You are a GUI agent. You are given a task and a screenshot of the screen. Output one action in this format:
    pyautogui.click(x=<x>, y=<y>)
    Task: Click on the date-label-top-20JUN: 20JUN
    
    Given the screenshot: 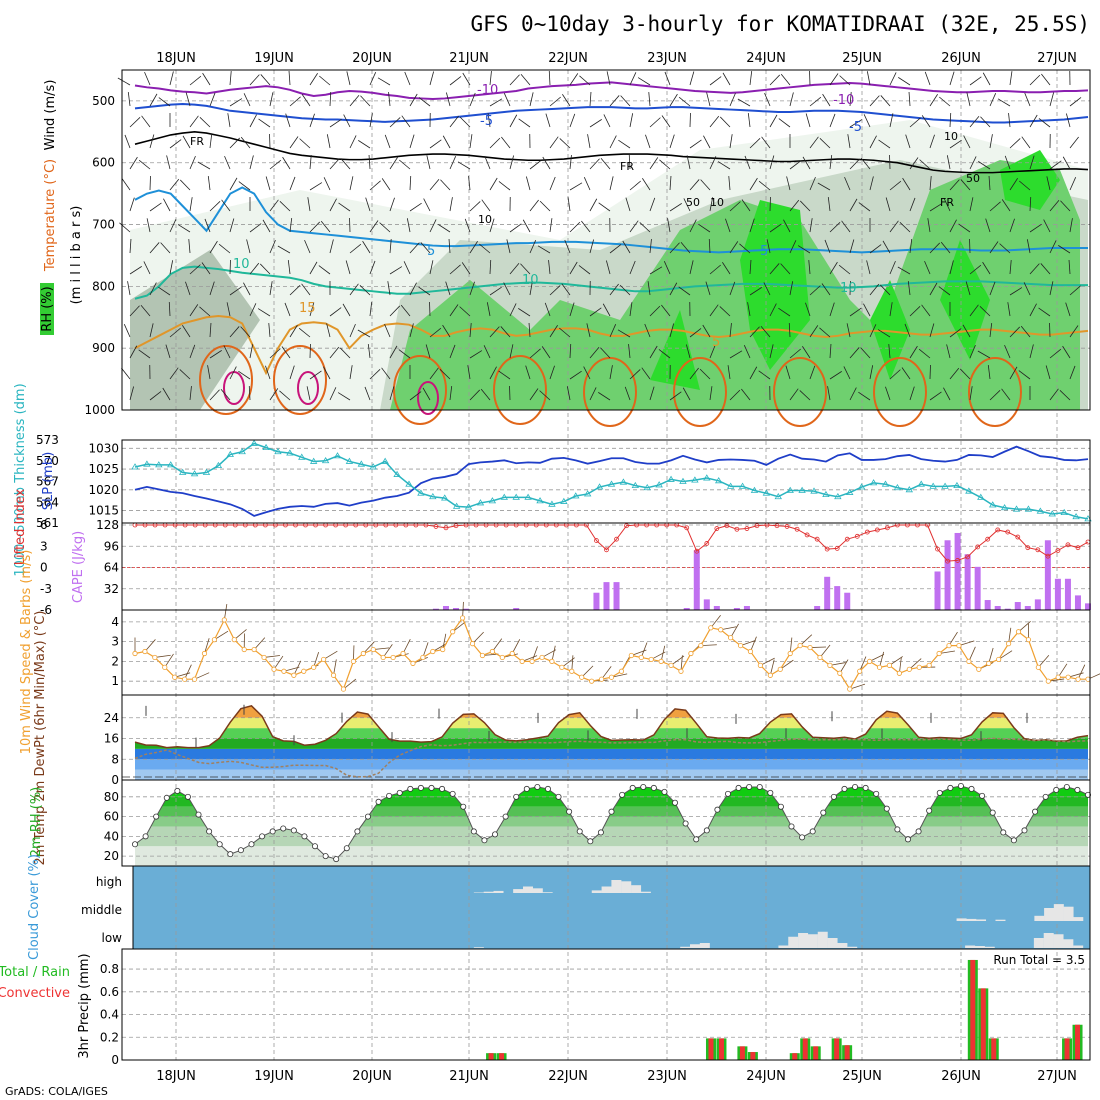 What is the action you would take?
    pyautogui.click(x=372, y=58)
    